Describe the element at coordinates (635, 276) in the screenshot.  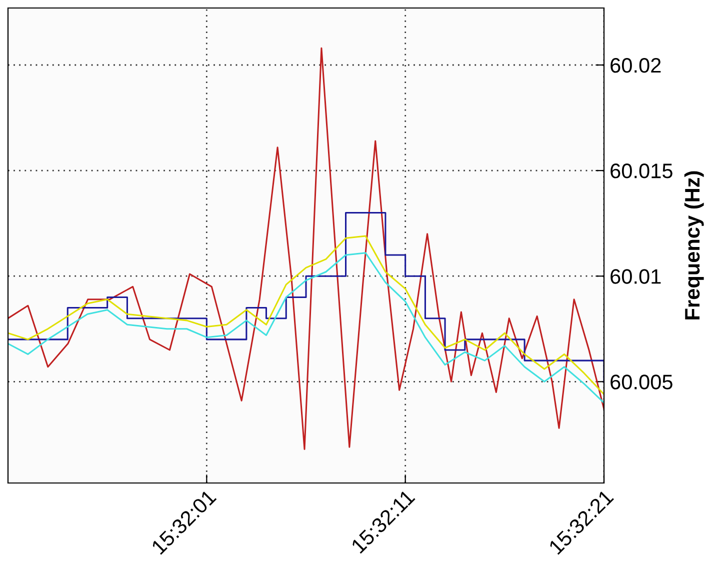
I see `y-tick-label: 60.01` at that location.